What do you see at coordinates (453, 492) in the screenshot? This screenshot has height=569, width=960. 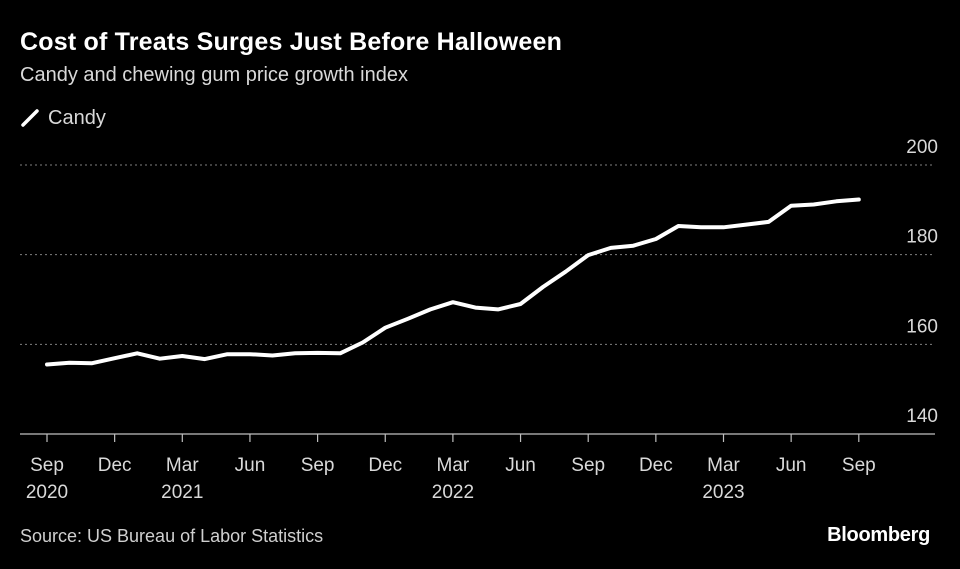 I see `x-tick-label-year: 2022` at bounding box center [453, 492].